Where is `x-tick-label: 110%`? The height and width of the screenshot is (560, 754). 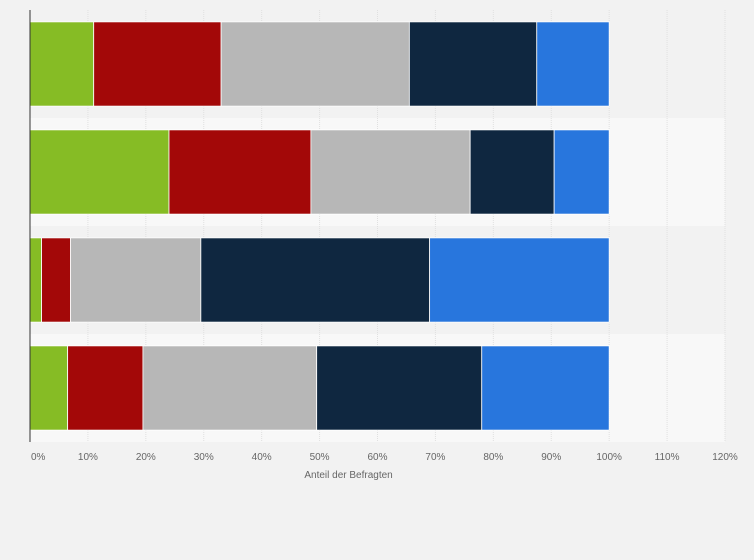 x-tick-label: 110% is located at coordinates (667, 457).